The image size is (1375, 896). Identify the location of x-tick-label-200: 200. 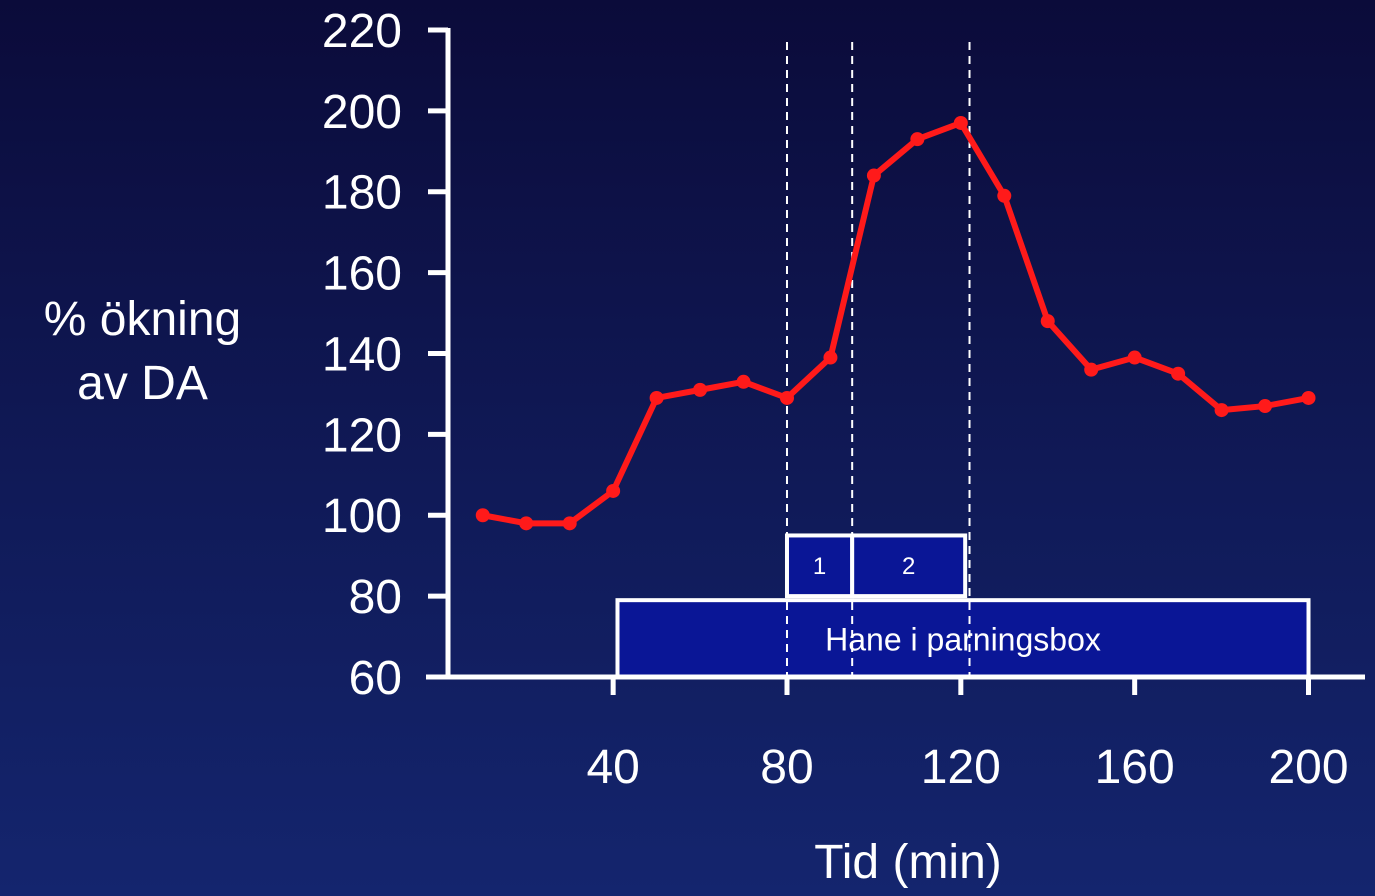
(1308, 767).